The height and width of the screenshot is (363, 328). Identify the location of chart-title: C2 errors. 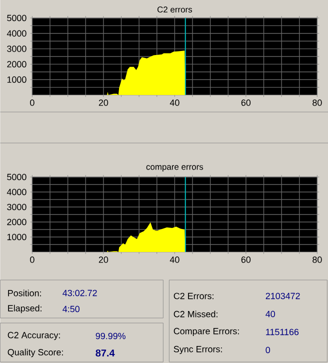
(174, 9).